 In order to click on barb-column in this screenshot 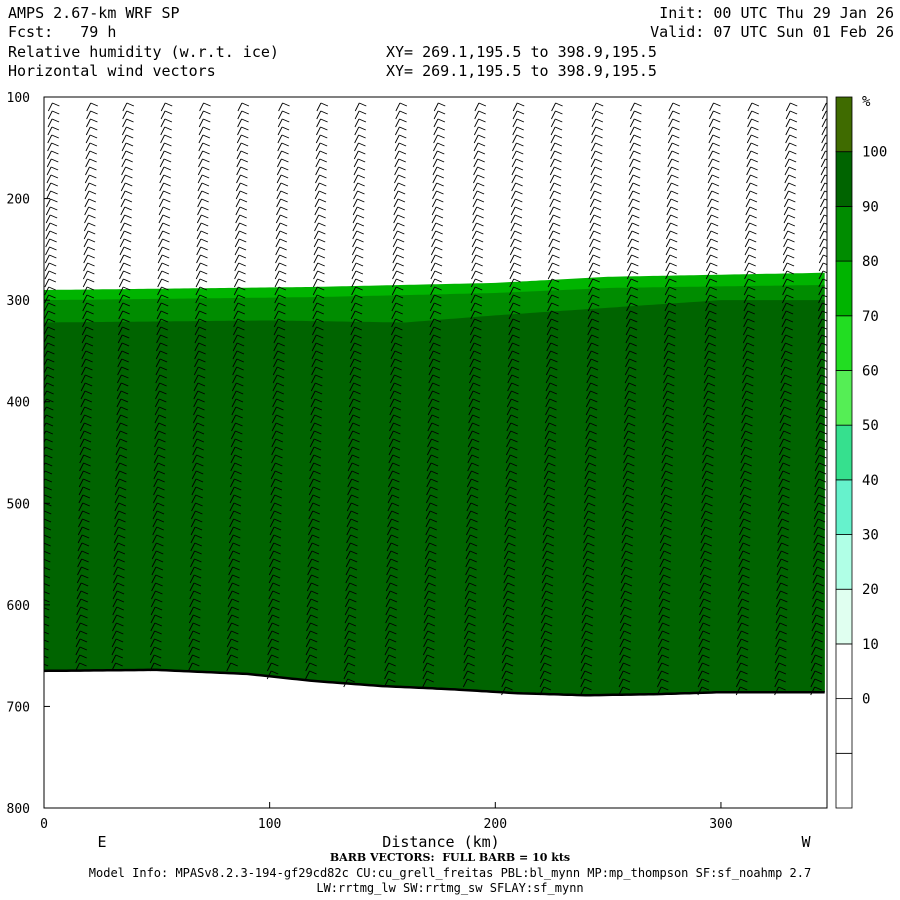, I will do `click(630, 399)`.